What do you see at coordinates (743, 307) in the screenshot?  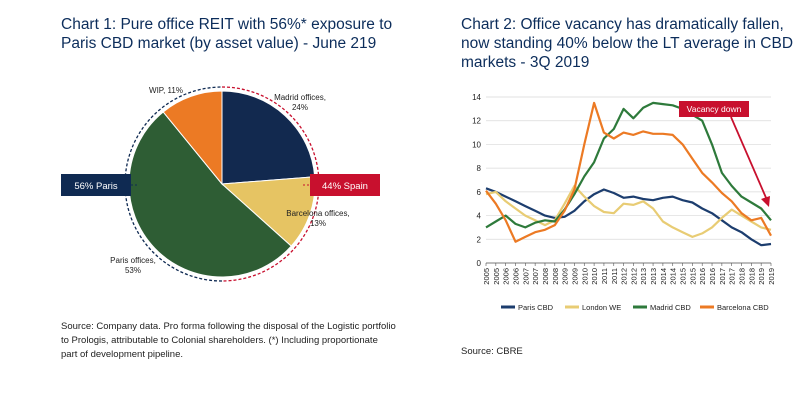 I see `legend-label-barcelona-cbd: Barcelona CBD` at bounding box center [743, 307].